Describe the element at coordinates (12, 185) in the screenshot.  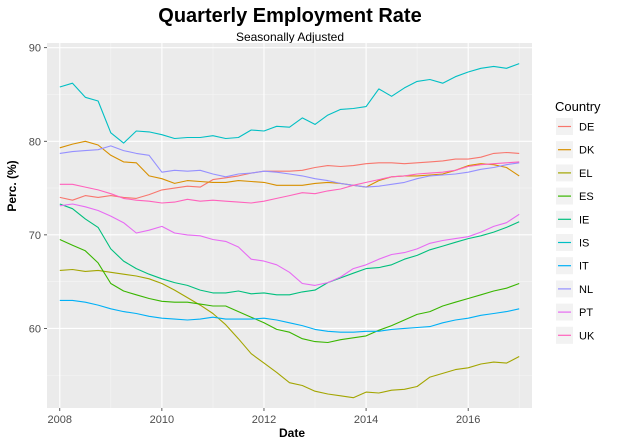
I see `y-axis-title: Perc. (%)` at that location.